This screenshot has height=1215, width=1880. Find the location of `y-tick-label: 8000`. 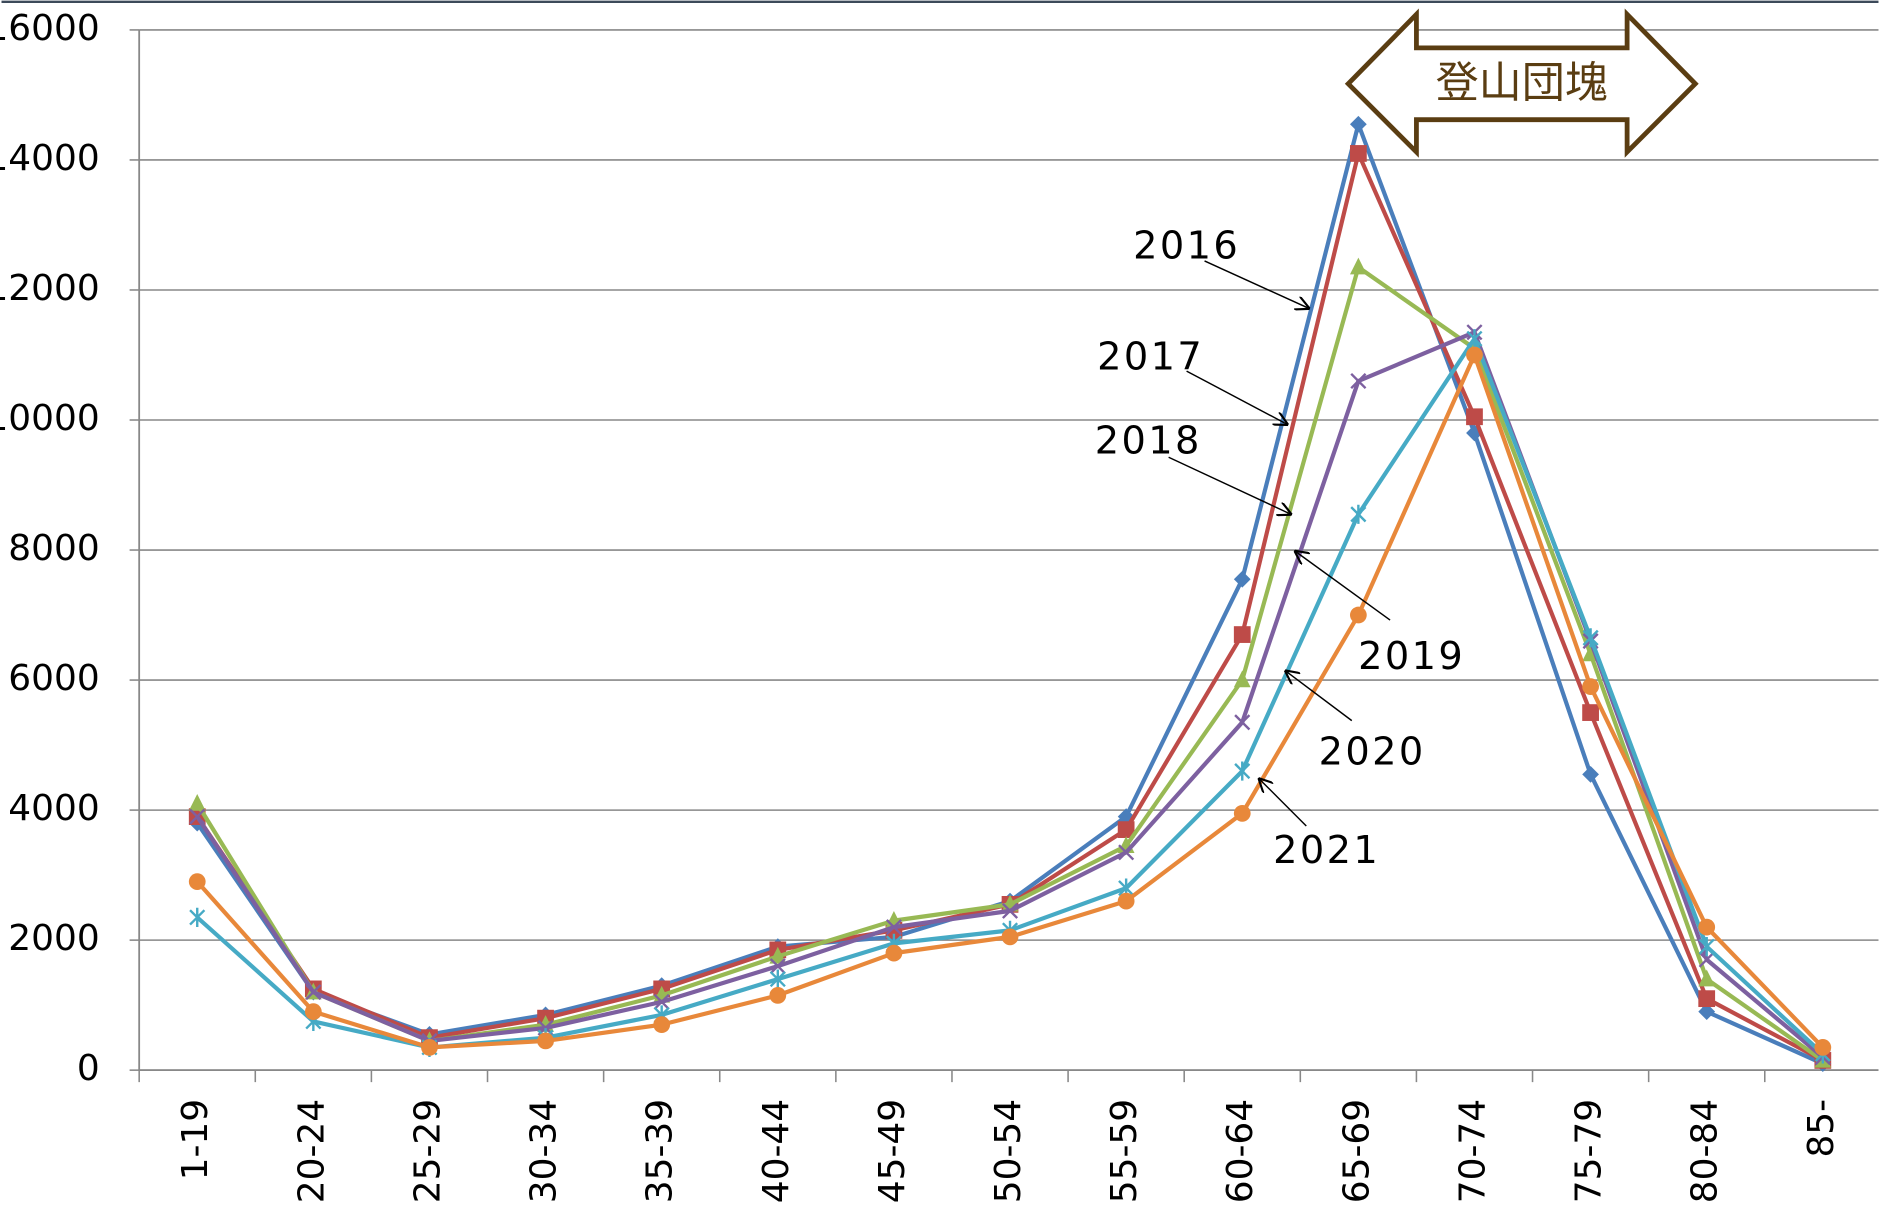

y-tick-label: 8000 is located at coordinates (53, 548).